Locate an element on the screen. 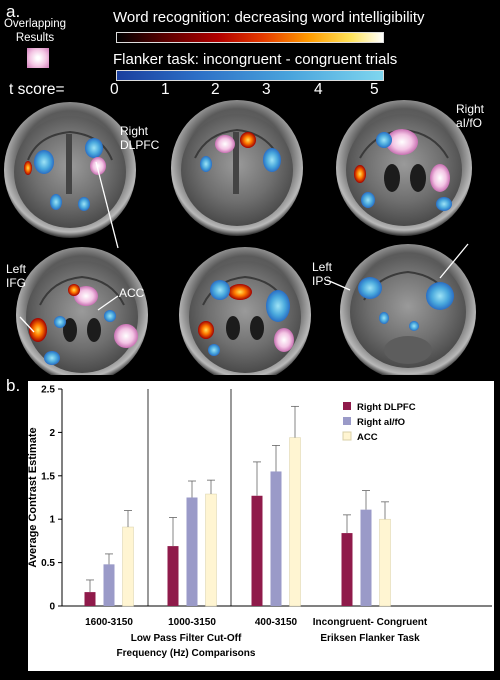 The image size is (500, 680). label-left-ifg: Left IFG is located at coordinates (16, 276).